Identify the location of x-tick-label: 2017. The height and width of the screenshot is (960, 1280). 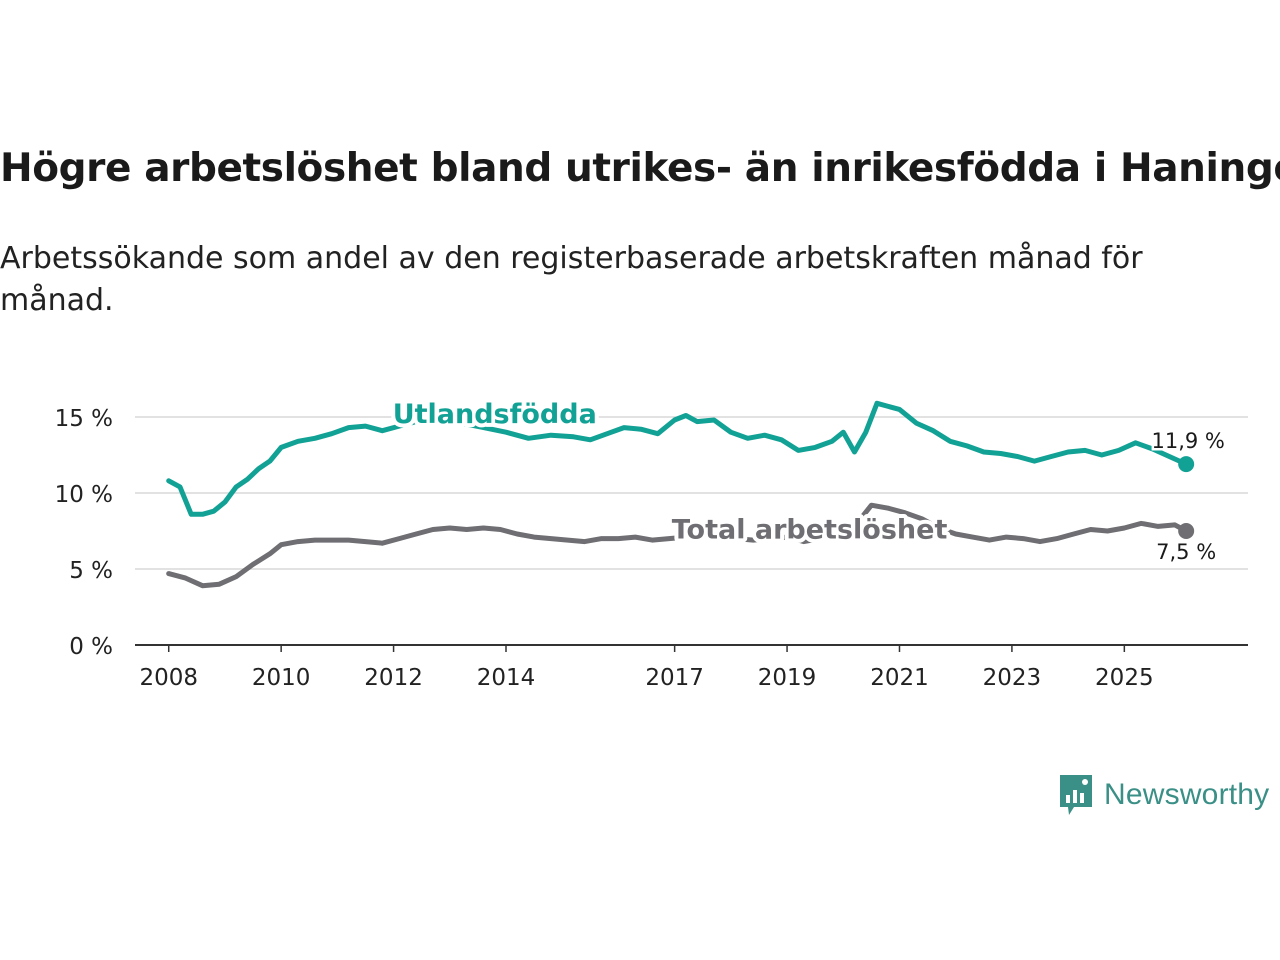
(674, 678).